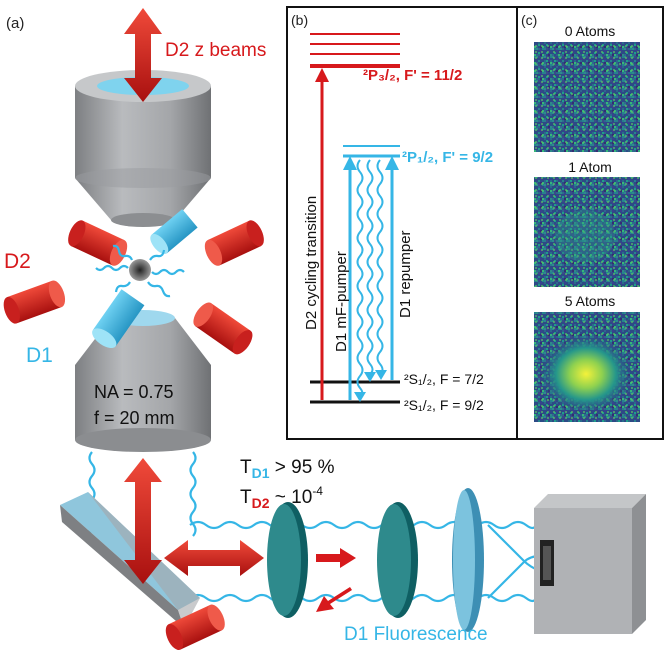  Describe the element at coordinates (311, 263) in the screenshot. I see `d2-cycling-label: D2 cycling transition` at that location.